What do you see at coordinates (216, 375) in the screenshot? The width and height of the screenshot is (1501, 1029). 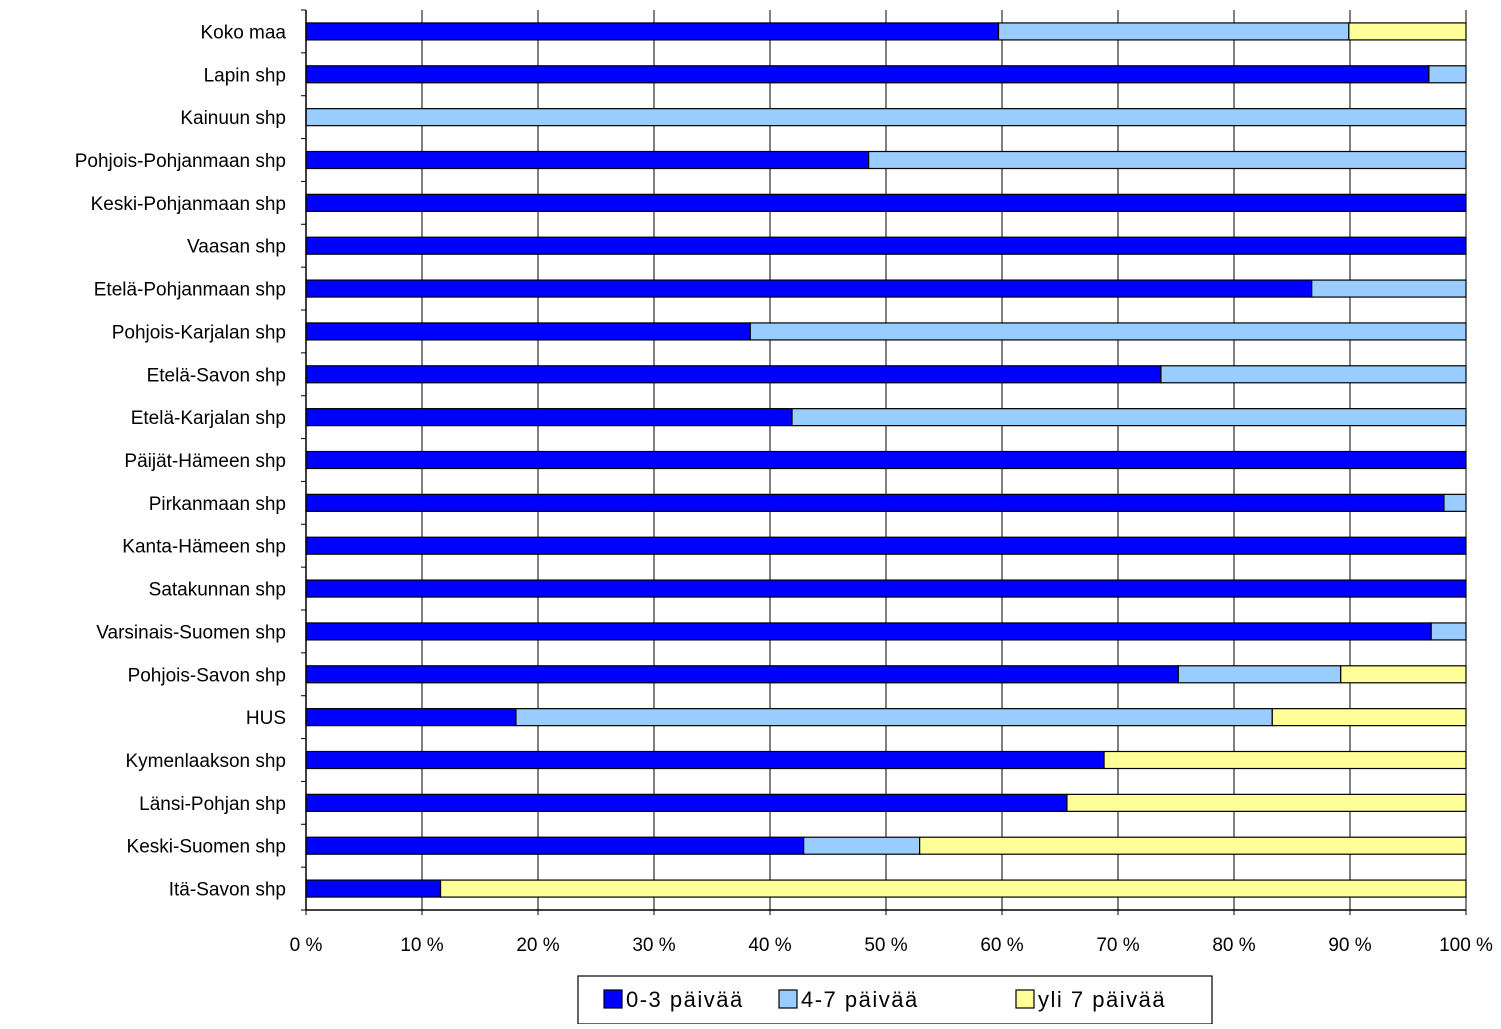 I see `category-label-etel-savon-shp: Etelä-Savon shp` at bounding box center [216, 375].